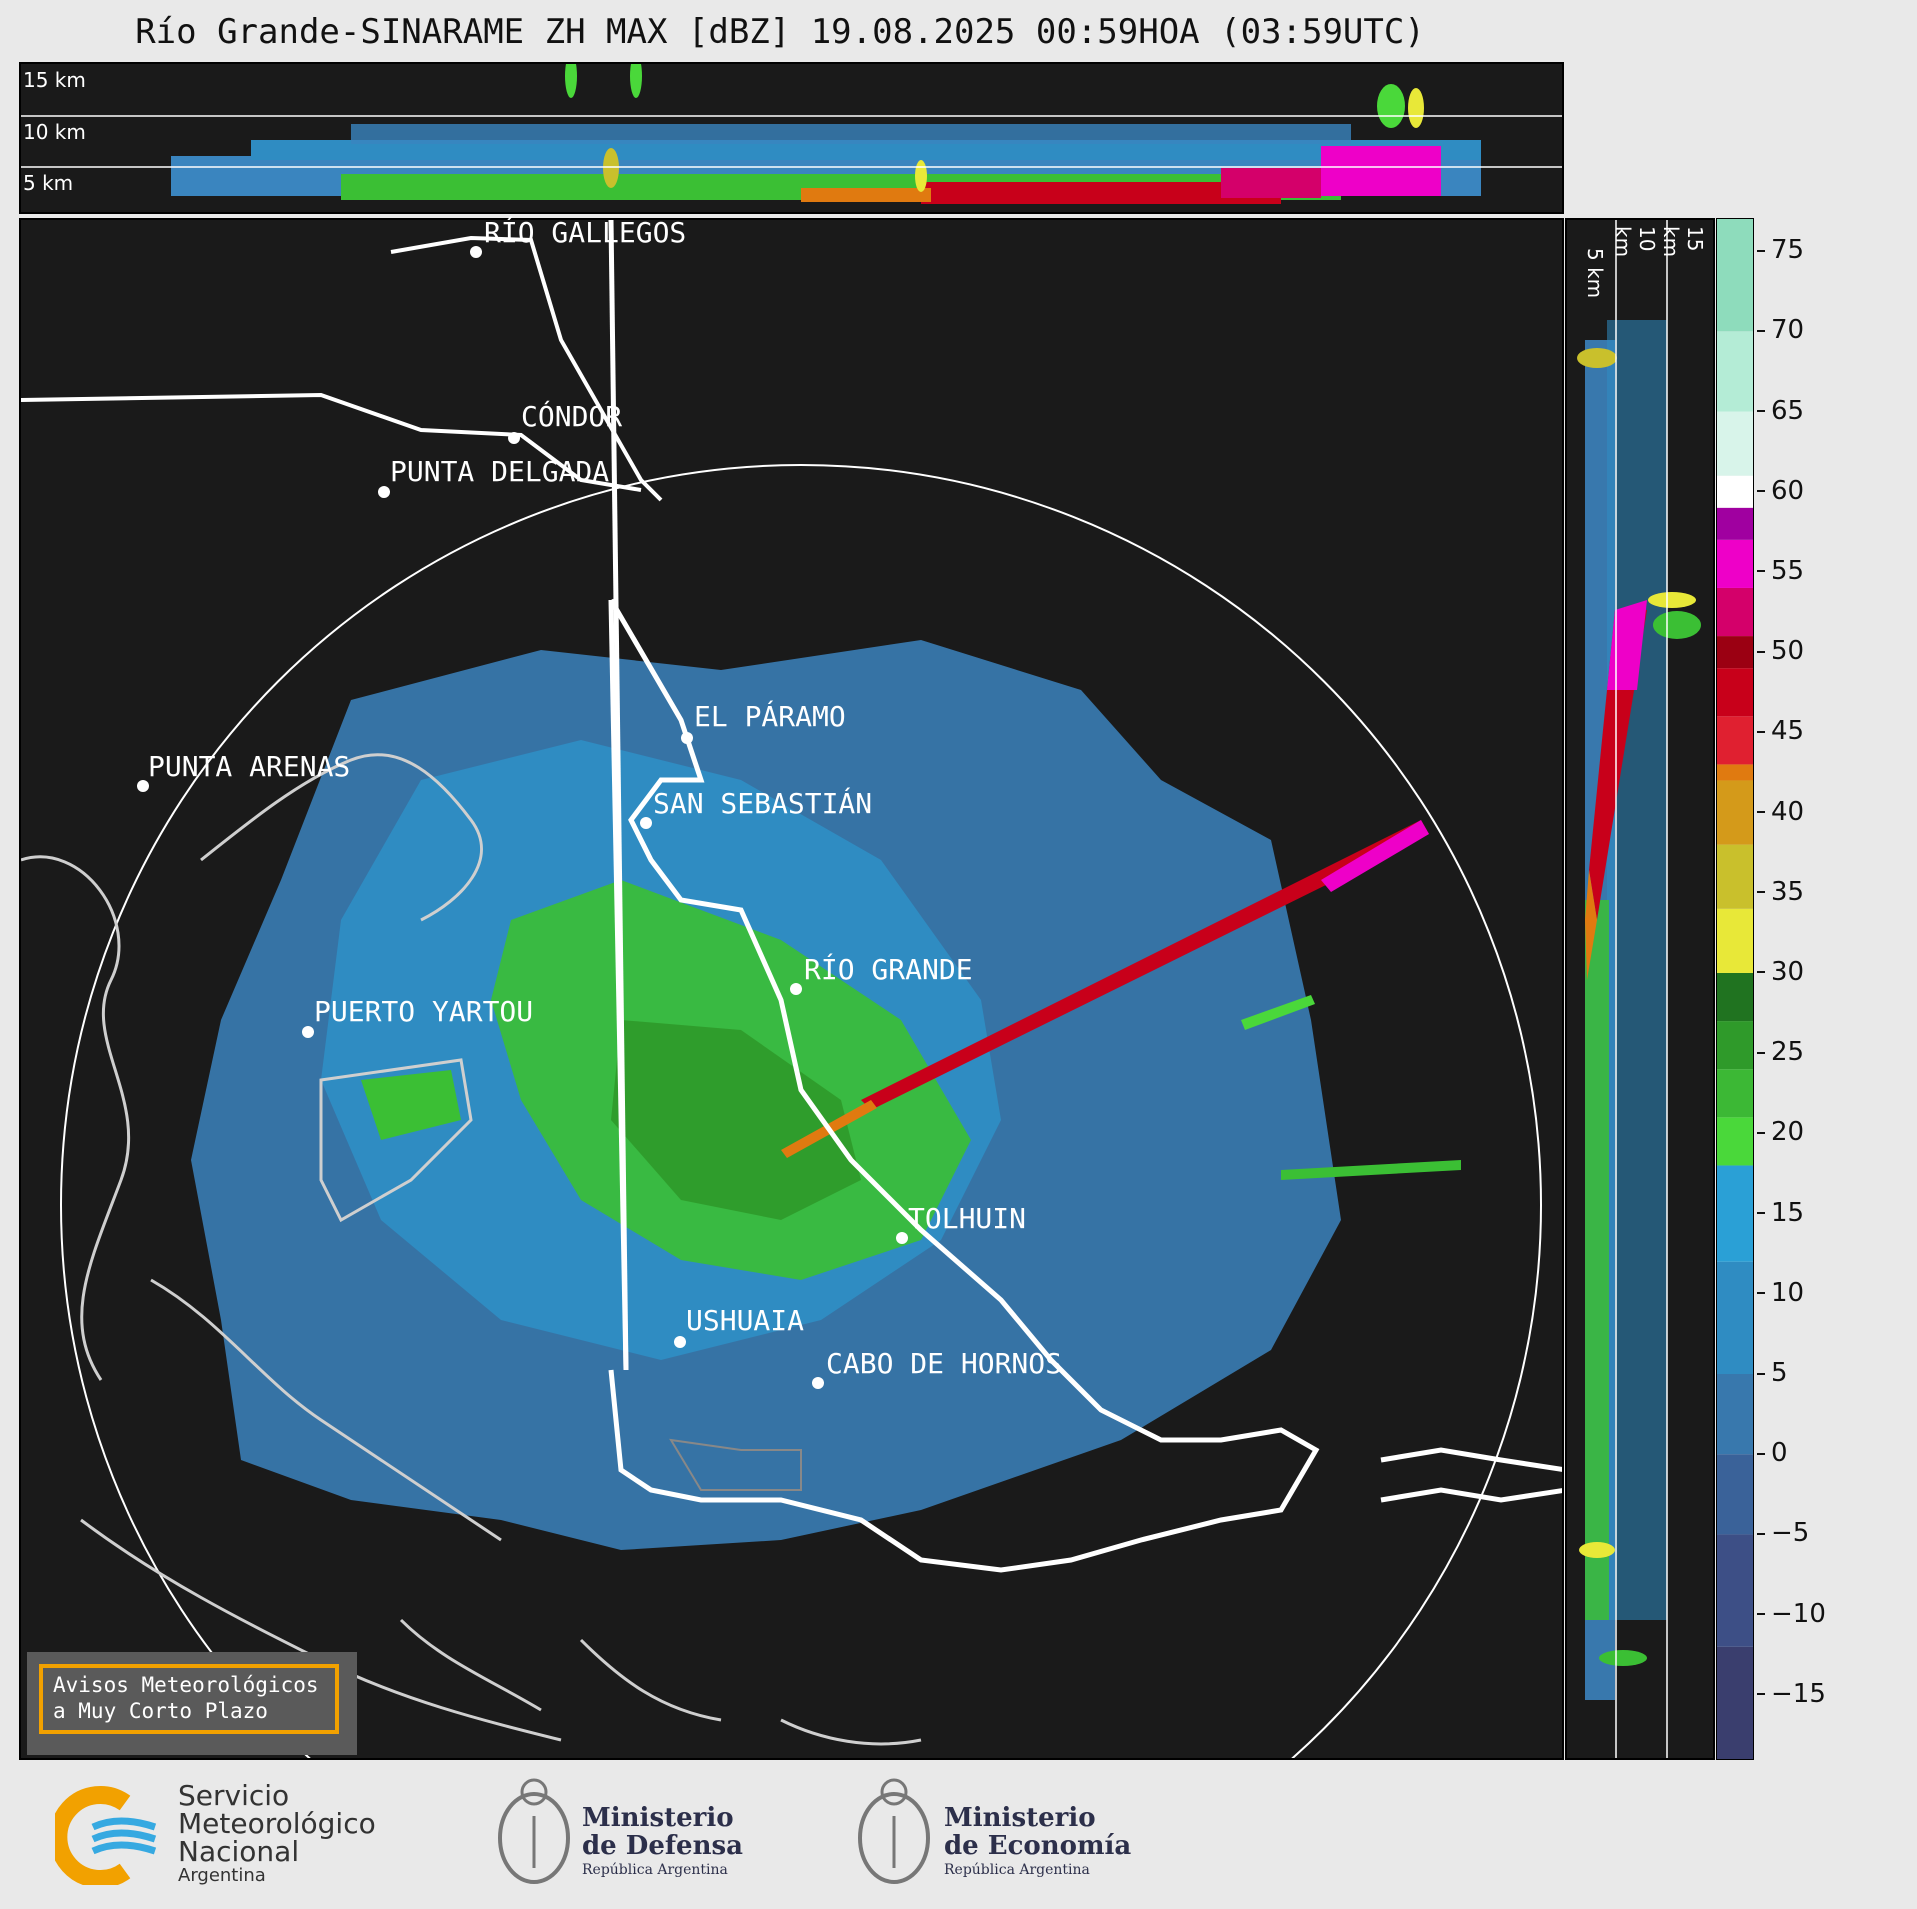  I want to click on alert-line-2: a Muy Corto Plazo, so click(160, 1711).